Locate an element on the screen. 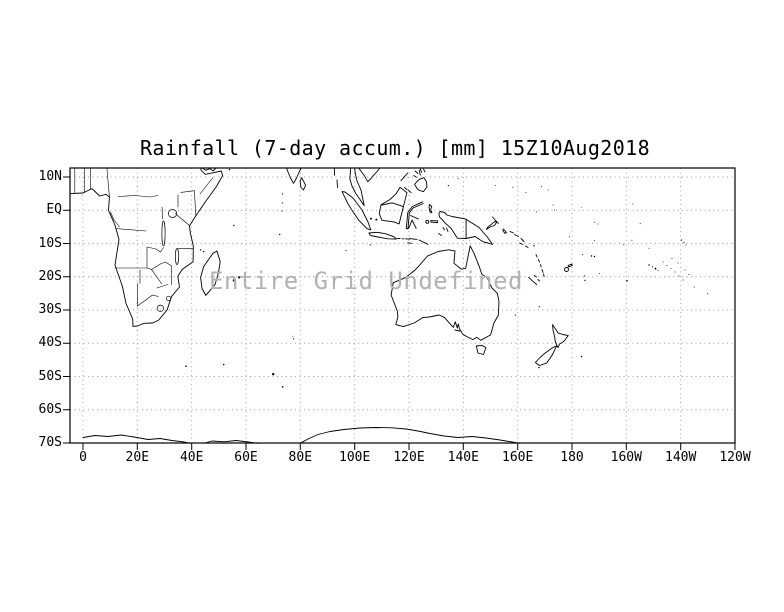 The width and height of the screenshot is (784, 612). y-axis-tick-label: 30S is located at coordinates (50, 309).